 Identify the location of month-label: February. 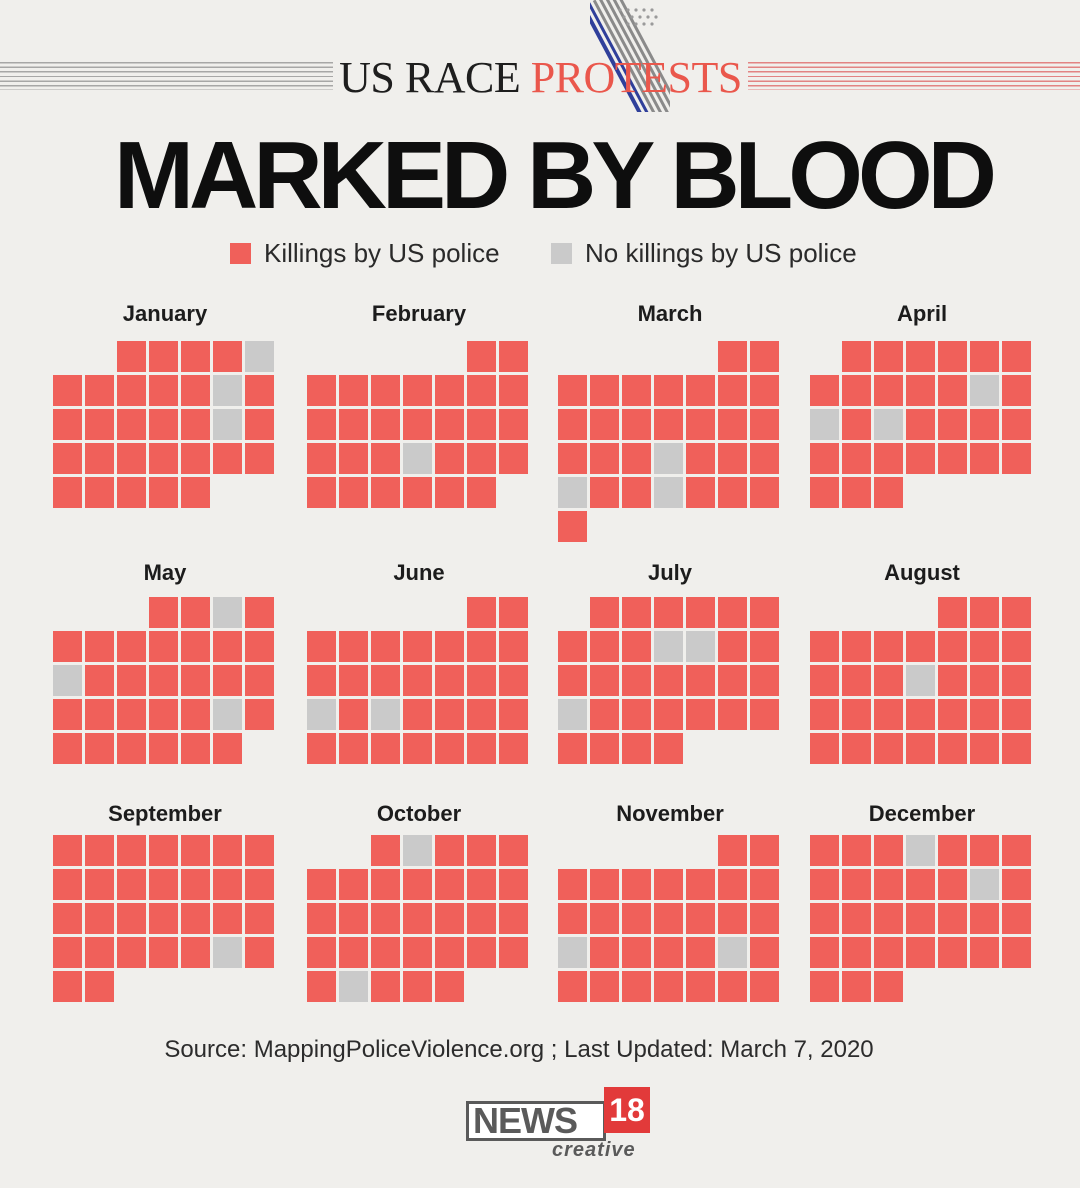
(419, 313).